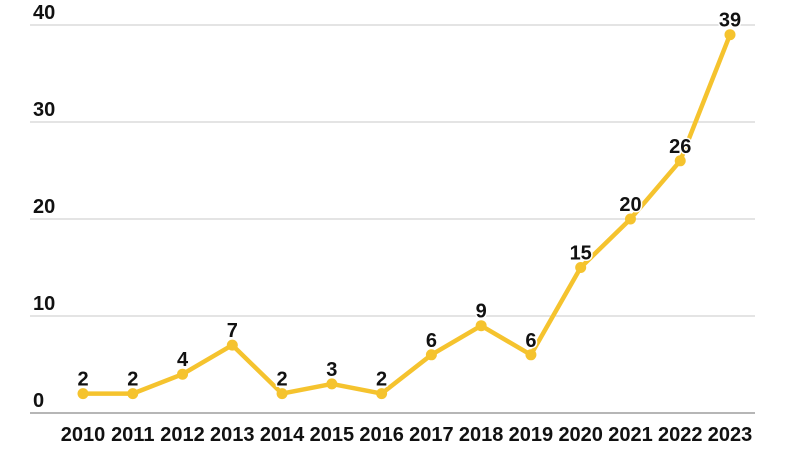  What do you see at coordinates (481, 326) in the screenshot?
I see `data-point-2018` at bounding box center [481, 326].